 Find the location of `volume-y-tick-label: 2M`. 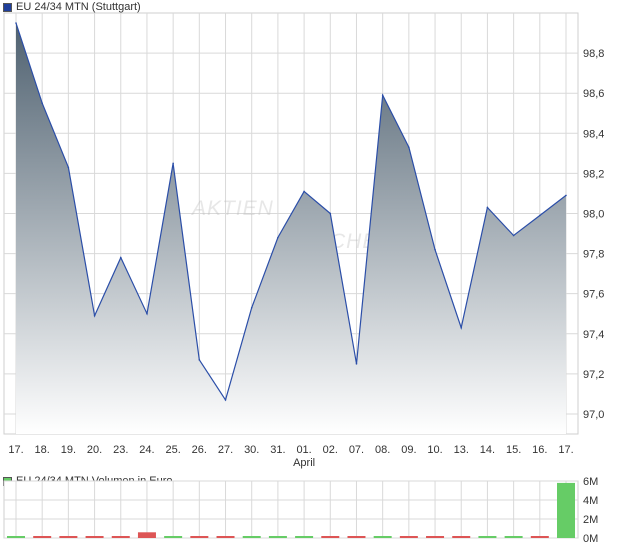

volume-y-tick-label: 2M is located at coordinates (590, 520).